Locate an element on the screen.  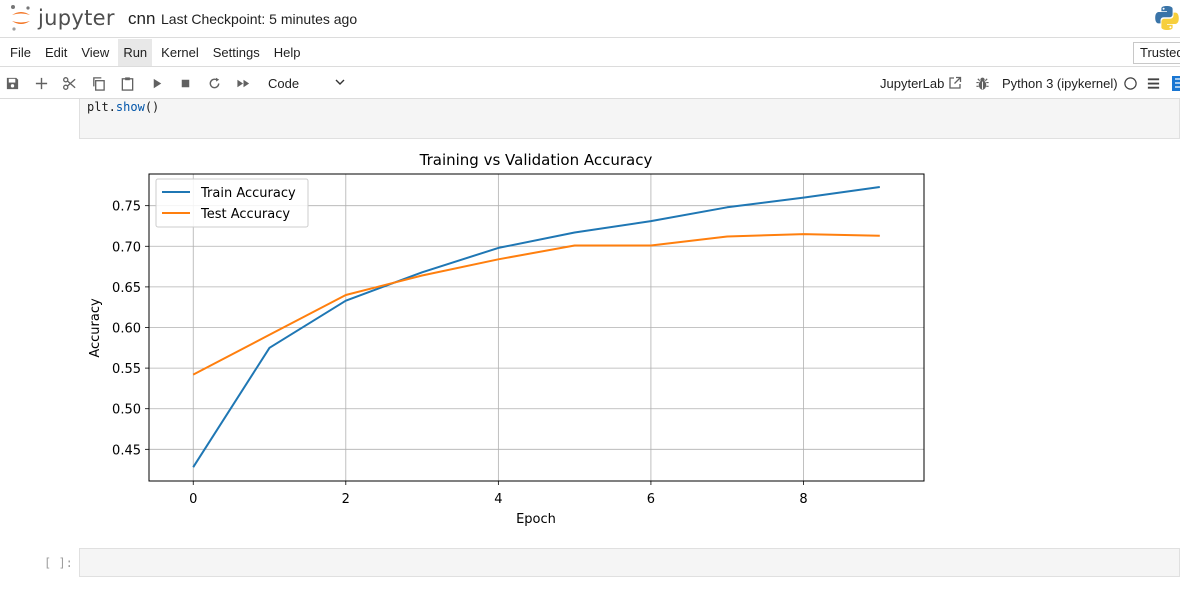
y-tick-label: 0.65 is located at coordinates (126, 288).